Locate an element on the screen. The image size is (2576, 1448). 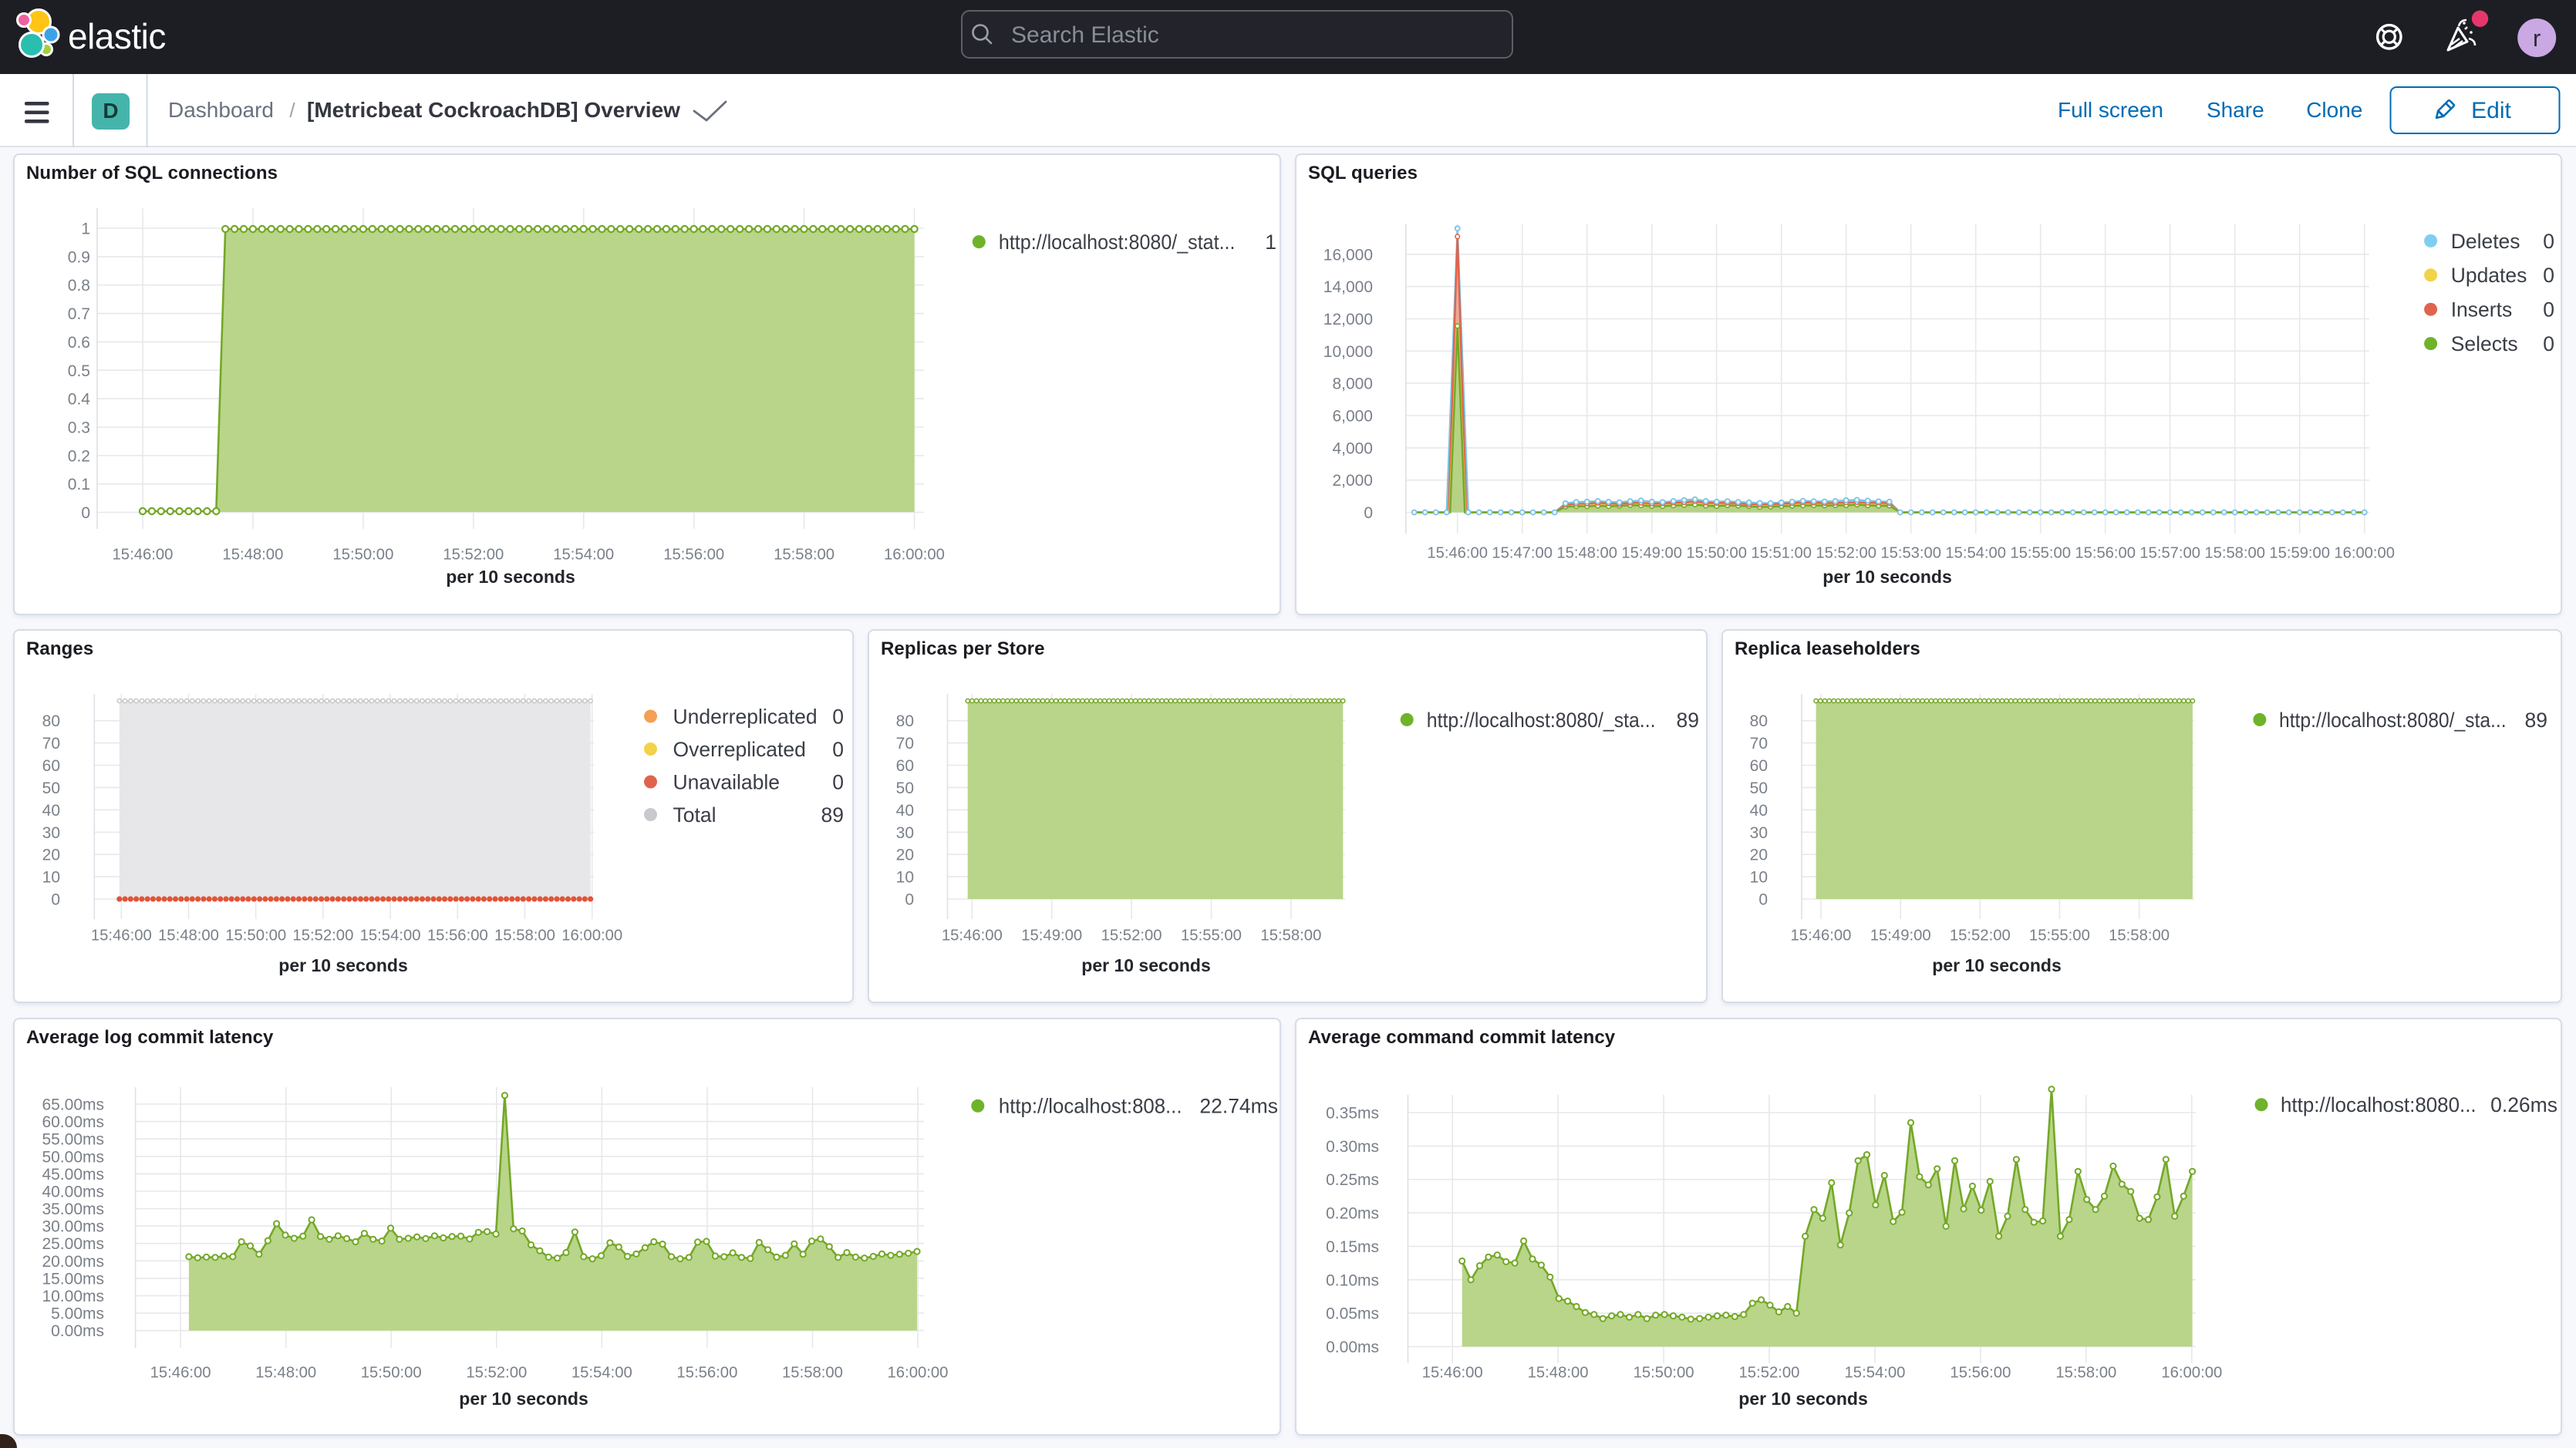
svg-text: 0.25ms is located at coordinates (1352, 1180).